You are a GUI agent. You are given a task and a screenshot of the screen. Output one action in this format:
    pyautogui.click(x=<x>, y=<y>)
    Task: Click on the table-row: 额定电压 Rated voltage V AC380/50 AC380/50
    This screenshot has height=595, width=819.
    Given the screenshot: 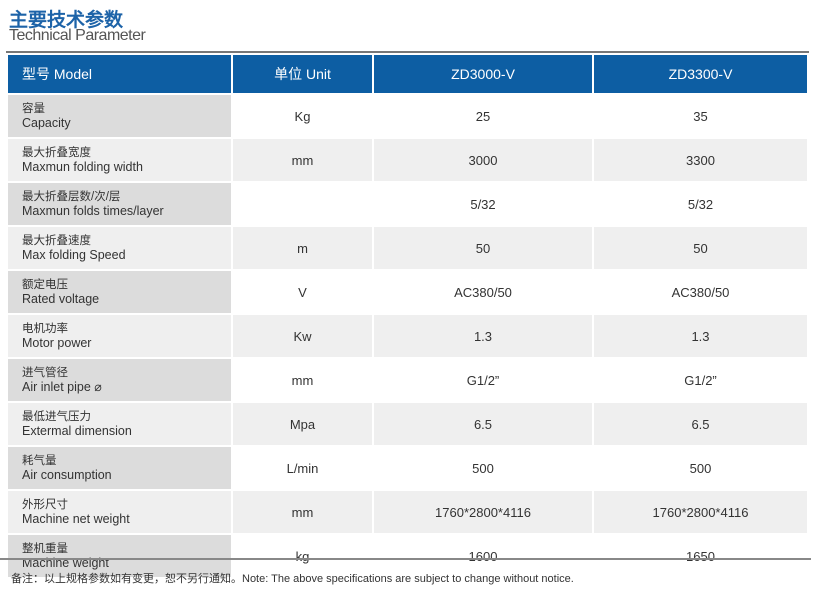 What is the action you would take?
    pyautogui.click(x=407, y=292)
    